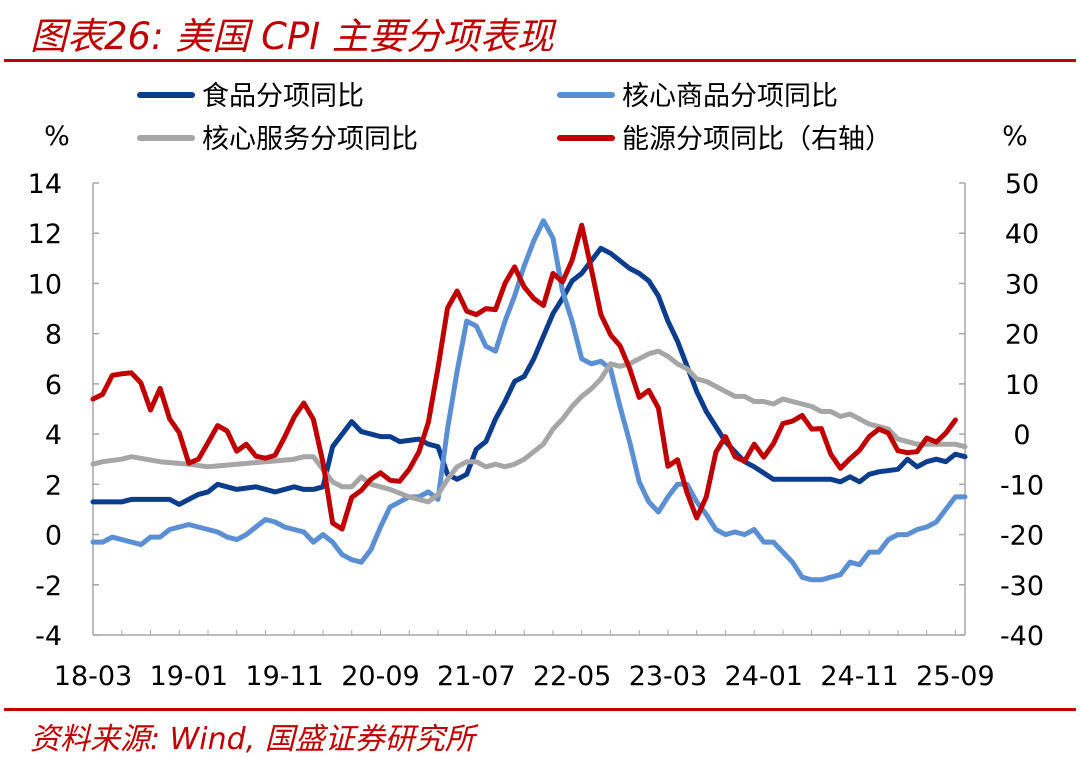 This screenshot has width=1080, height=758. Describe the element at coordinates (57, 136) in the screenshot. I see `y-left-unit: %` at that location.